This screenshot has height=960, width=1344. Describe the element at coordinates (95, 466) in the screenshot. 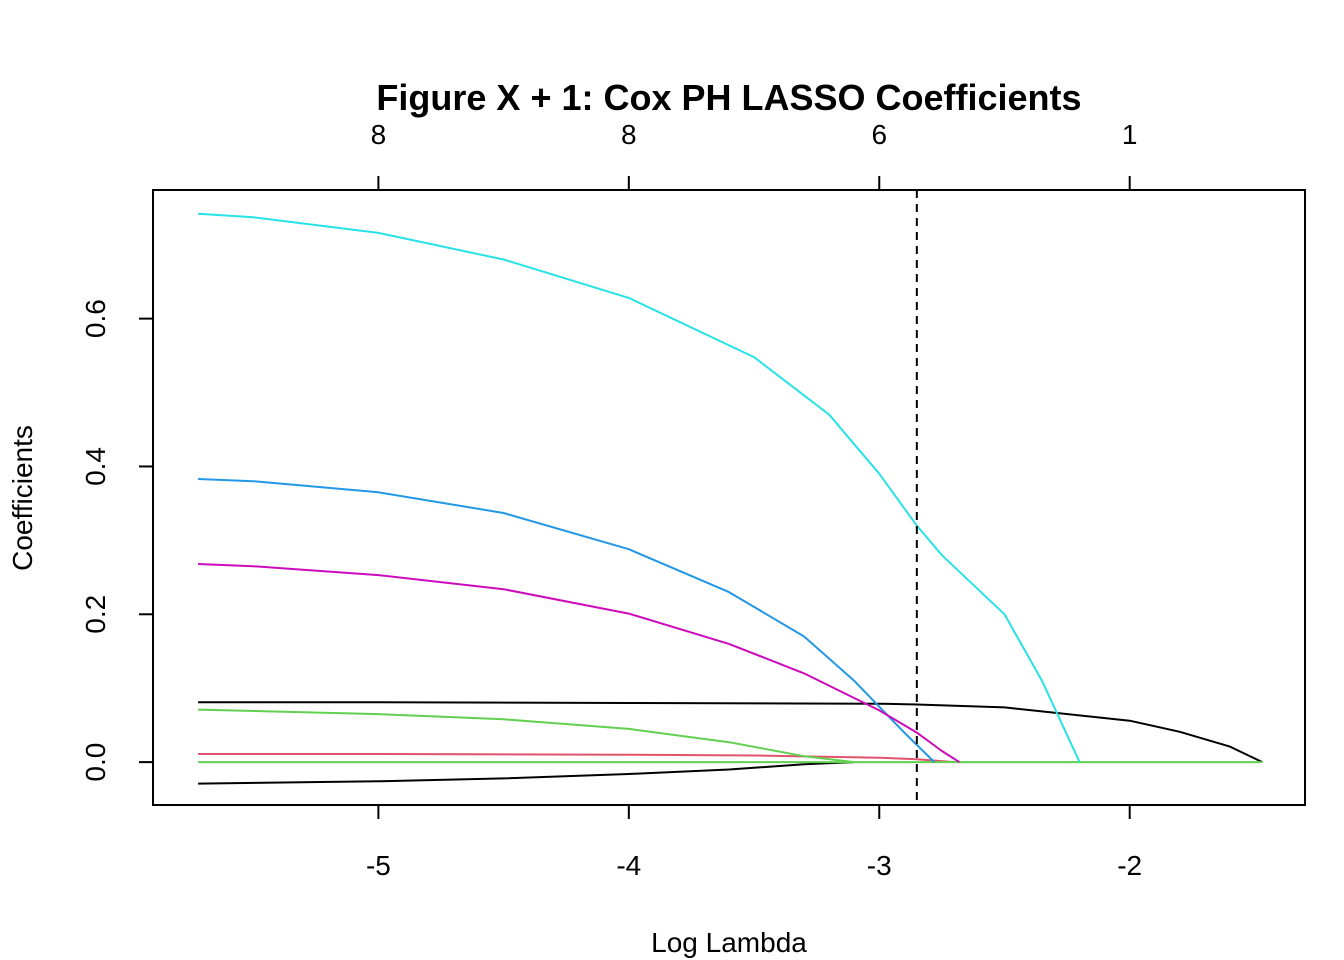

I see `y-tick-label: 0.4` at that location.